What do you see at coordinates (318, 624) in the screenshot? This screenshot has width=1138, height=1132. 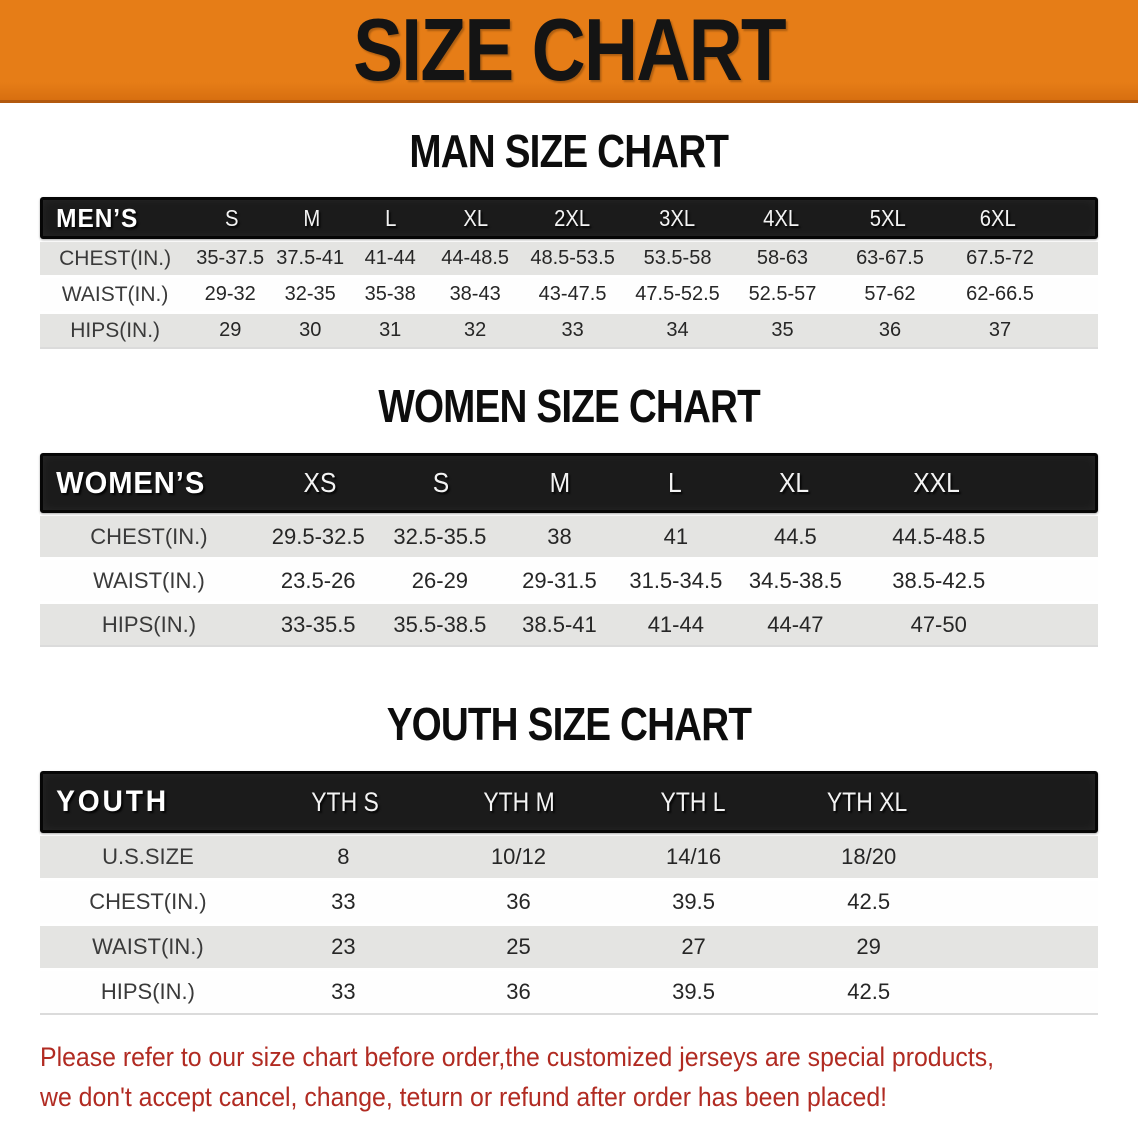 I see `women-hips-value: 33-35.5` at bounding box center [318, 624].